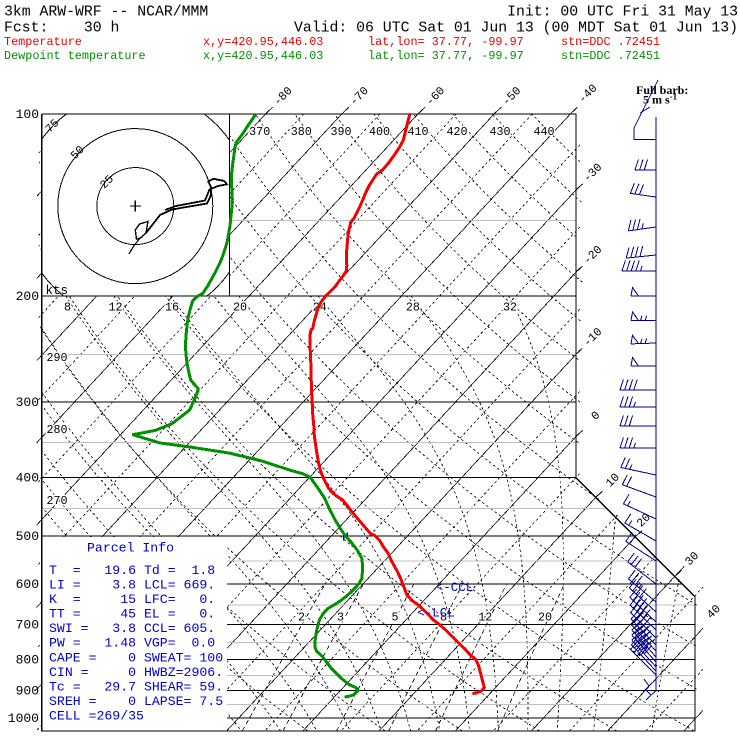 This screenshot has width=740, height=740. What do you see at coordinates (132, 570) in the screenshot?
I see `svg-text: T = 19.6 Td = 1.8` at bounding box center [132, 570].